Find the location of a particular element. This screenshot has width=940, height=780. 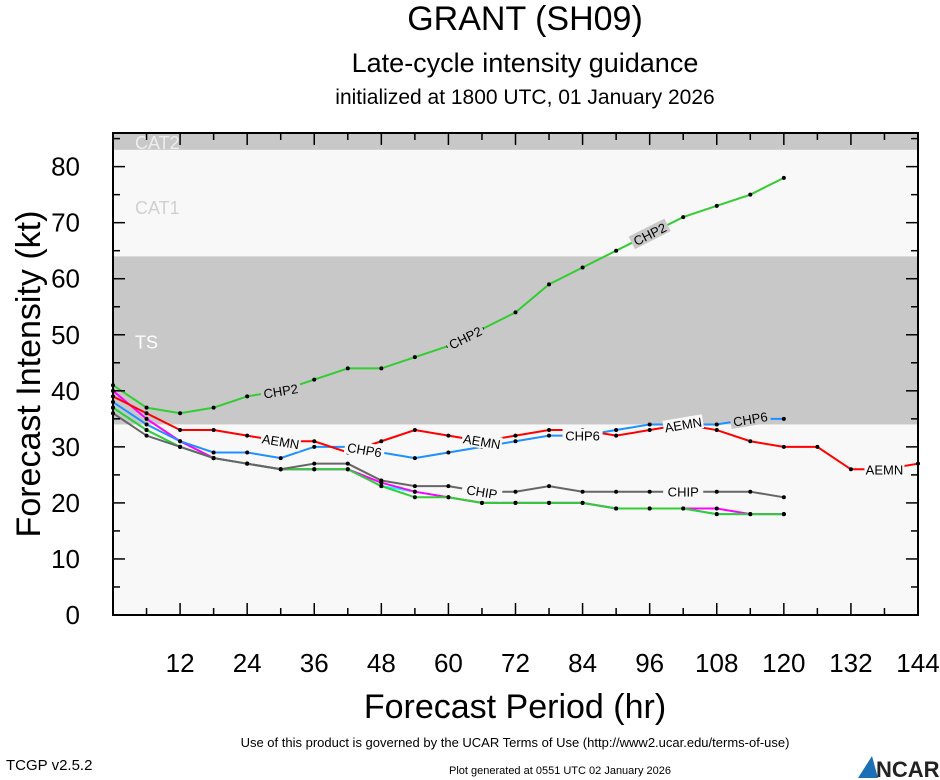

series-label-text: CHIP is located at coordinates (683, 492).